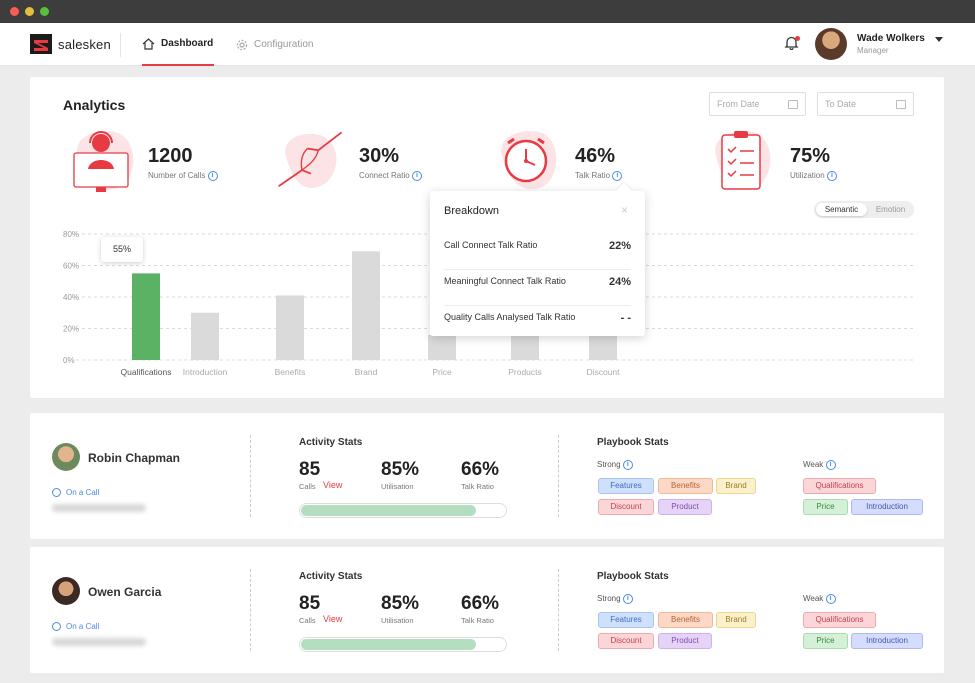 This screenshot has height=683, width=975. I want to click on kpi-value: 75%, so click(810, 156).